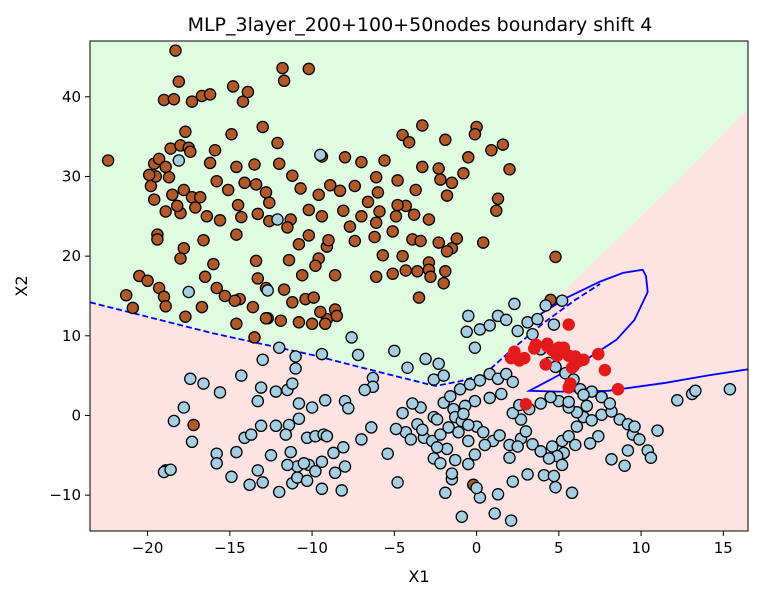 The width and height of the screenshot is (762, 601). Describe the element at coordinates (65, 495) in the screenshot. I see `y-tick-label: −10` at that location.